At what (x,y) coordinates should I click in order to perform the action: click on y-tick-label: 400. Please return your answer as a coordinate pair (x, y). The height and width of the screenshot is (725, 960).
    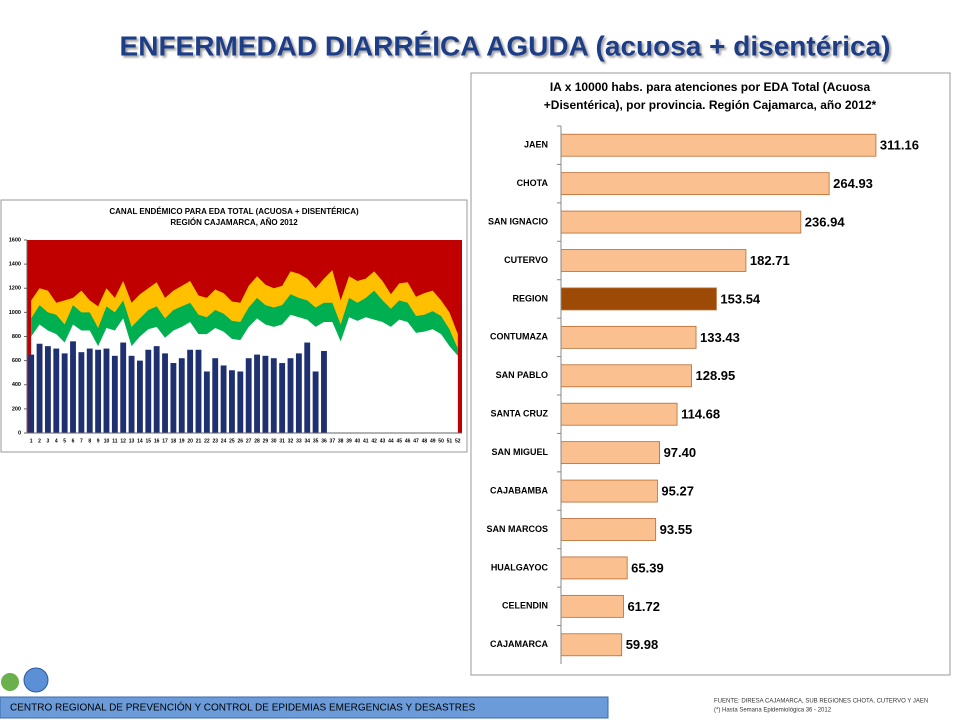
    Looking at the image, I should click on (16, 385).